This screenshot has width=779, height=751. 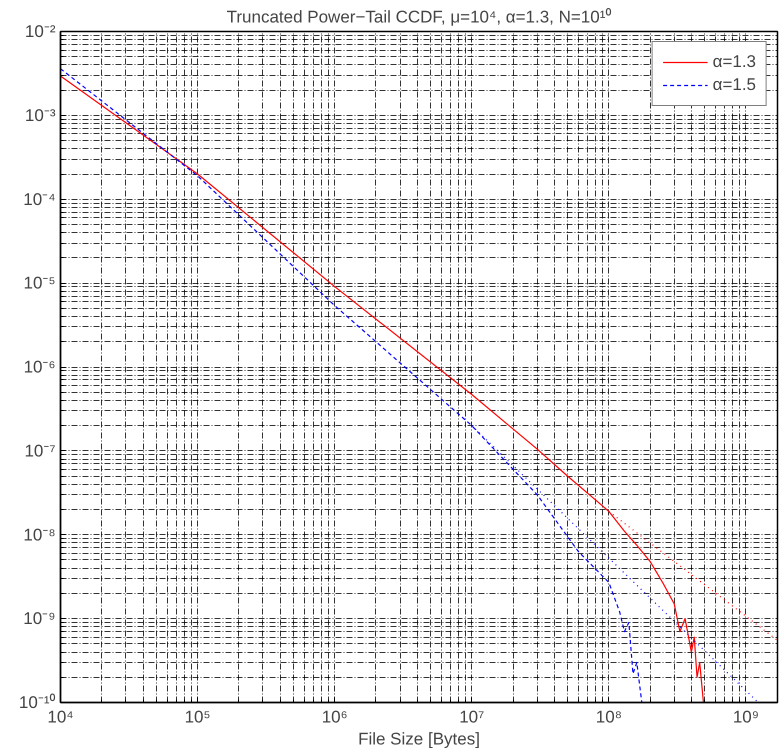 What do you see at coordinates (734, 62) in the screenshot?
I see `legend-label: α=1.3` at bounding box center [734, 62].